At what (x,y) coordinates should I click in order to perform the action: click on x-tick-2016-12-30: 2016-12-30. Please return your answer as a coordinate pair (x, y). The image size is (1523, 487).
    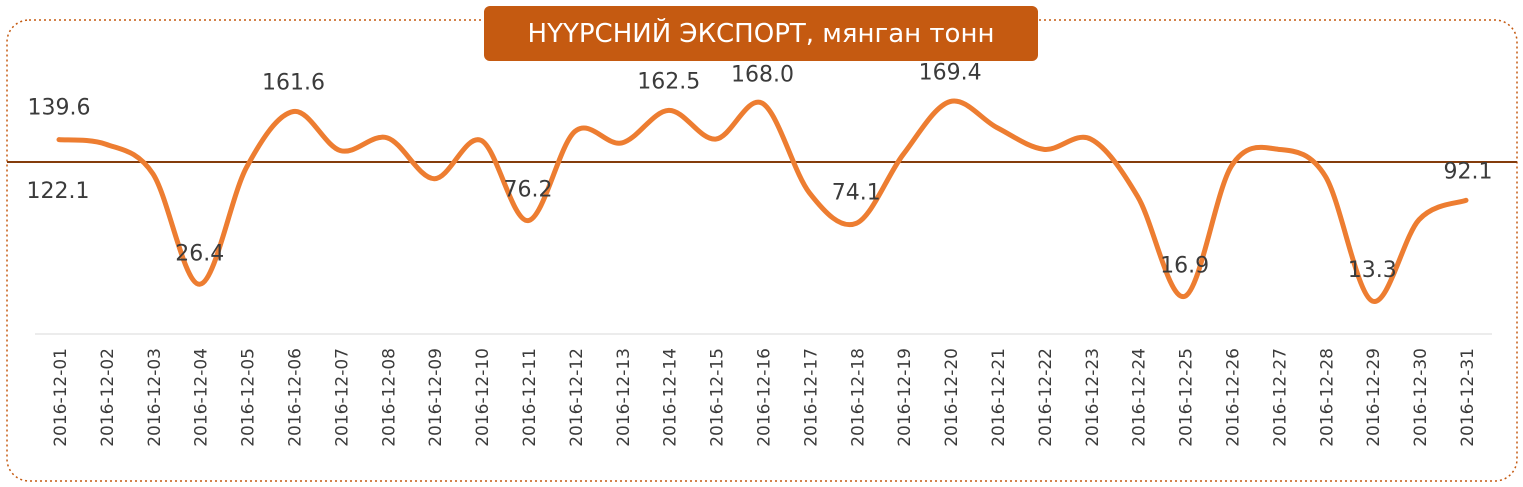
    Looking at the image, I should click on (1421, 397).